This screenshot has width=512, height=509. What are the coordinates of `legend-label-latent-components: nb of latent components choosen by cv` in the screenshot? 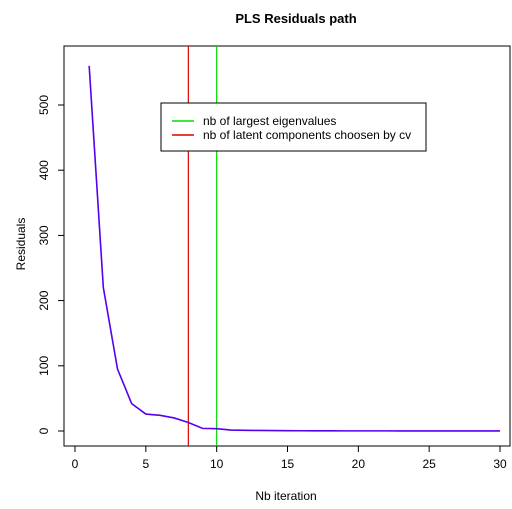 It's located at (307, 135).